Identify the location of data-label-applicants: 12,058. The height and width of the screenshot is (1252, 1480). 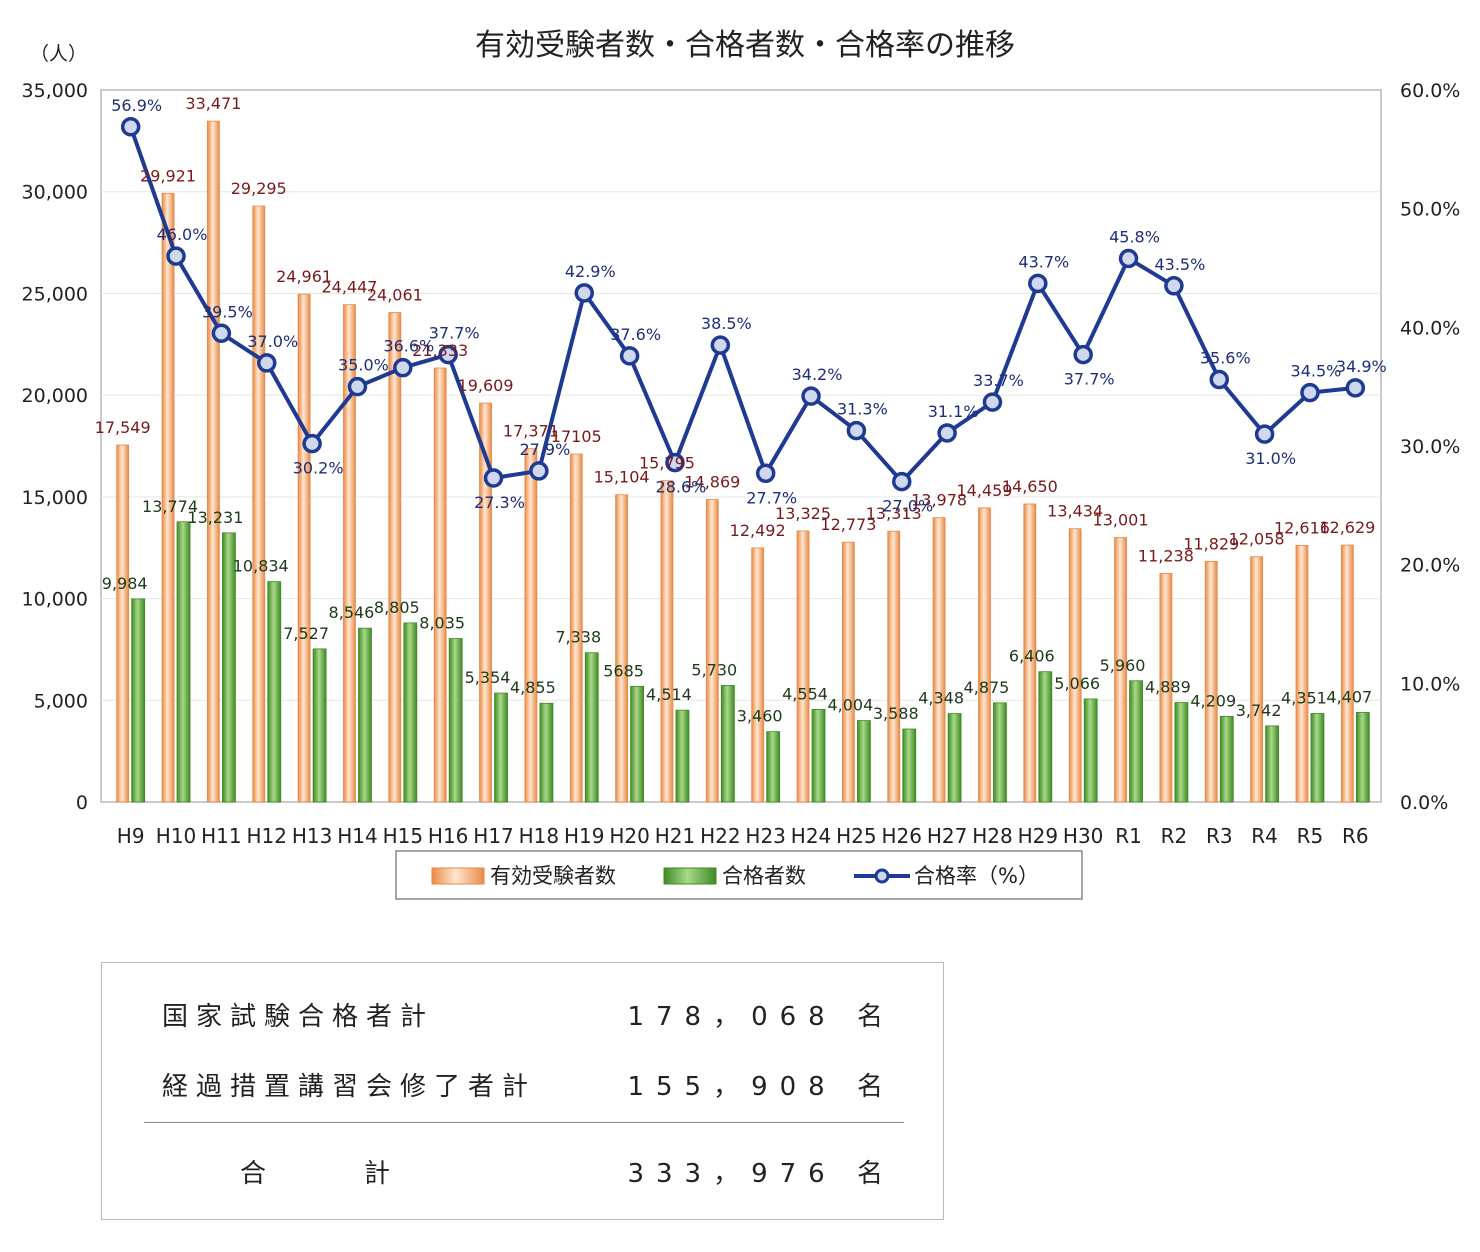
(1257, 539).